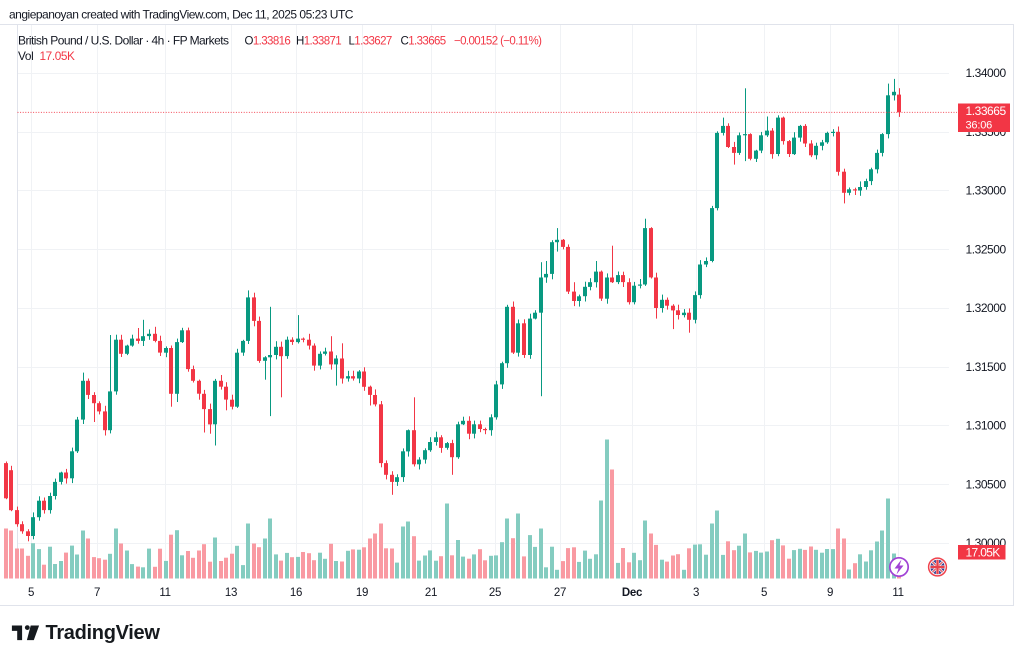 The width and height of the screenshot is (1024, 661). Describe the element at coordinates (370, 42) in the screenshot. I see `svg-text: L1.33627` at that location.